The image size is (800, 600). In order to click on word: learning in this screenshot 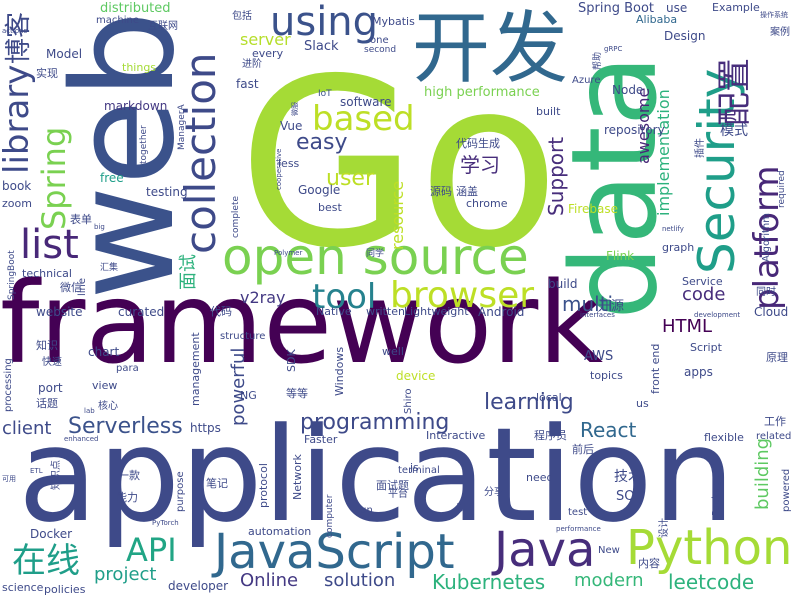, I will do `click(529, 402)`.